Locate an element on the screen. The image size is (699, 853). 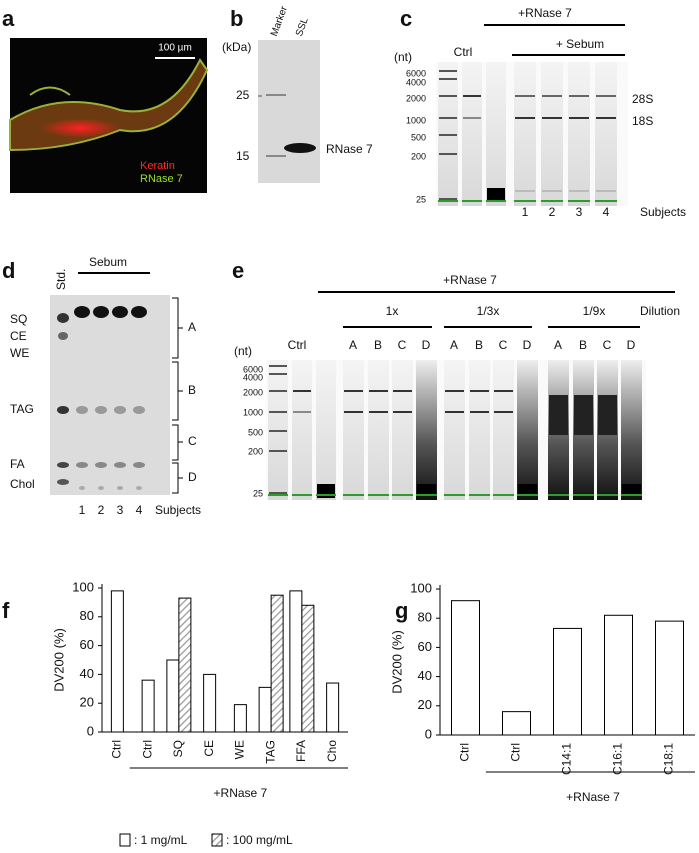
lane-label: A is located at coordinates (454, 345).